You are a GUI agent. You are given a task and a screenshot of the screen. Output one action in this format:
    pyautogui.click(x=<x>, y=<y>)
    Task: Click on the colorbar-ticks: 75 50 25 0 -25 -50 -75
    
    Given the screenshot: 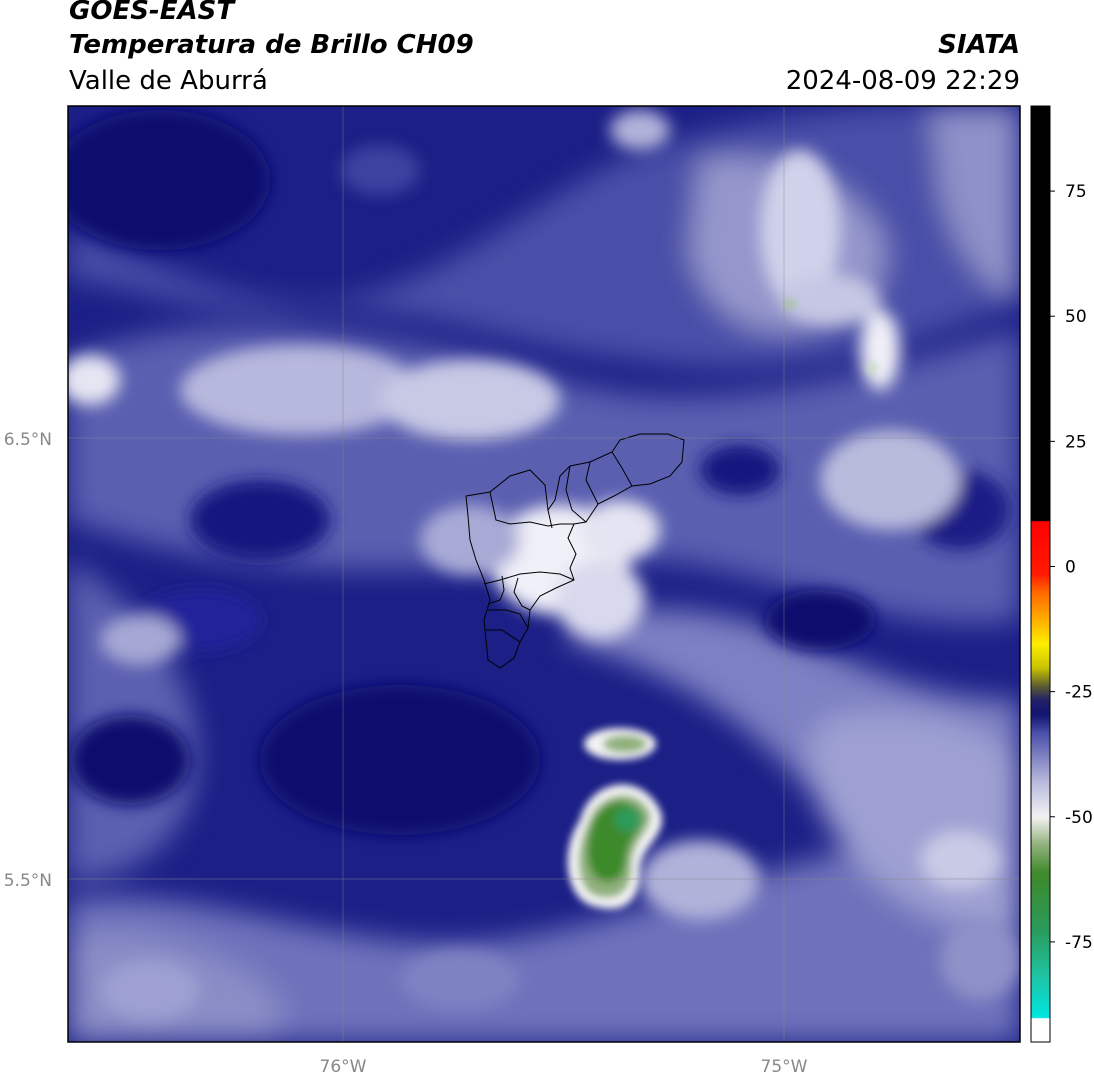 What is the action you would take?
    pyautogui.click(x=1071, y=567)
    